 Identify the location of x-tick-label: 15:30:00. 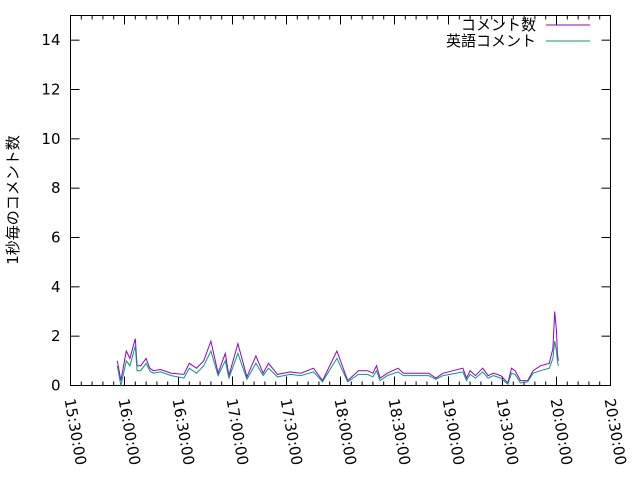
(75, 431).